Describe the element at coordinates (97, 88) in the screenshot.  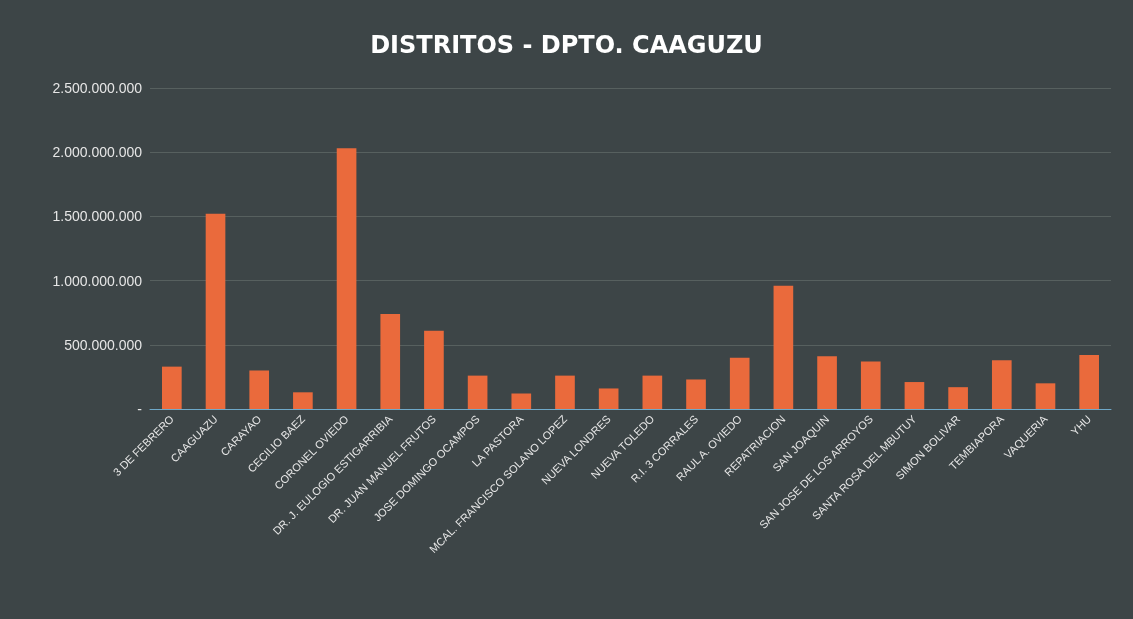
I see `y-tick-label: 2.500.000.000` at that location.